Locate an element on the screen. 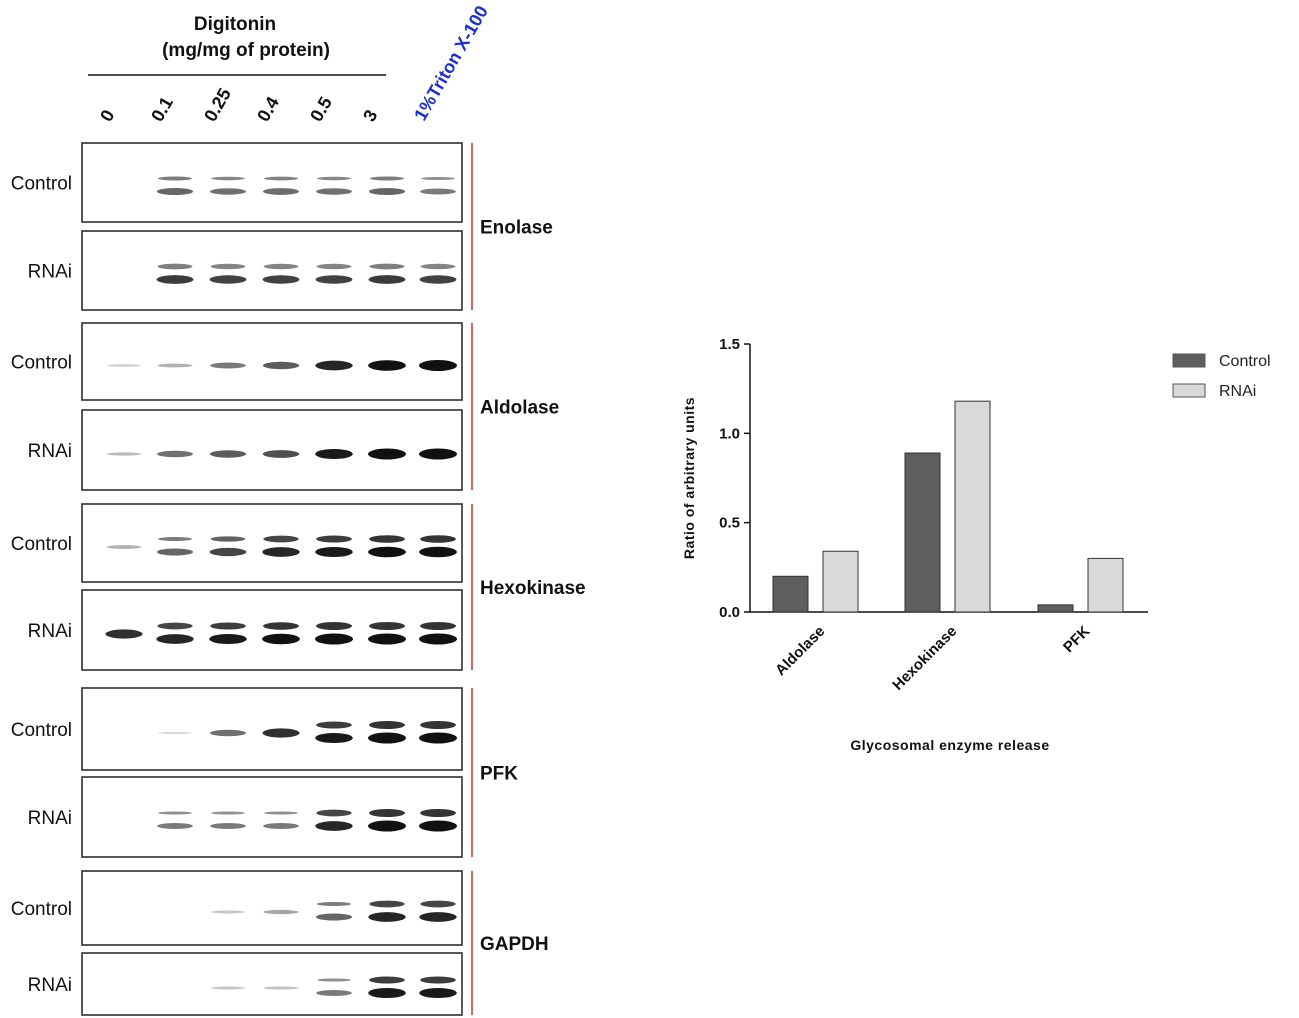 This screenshot has height=1018, width=1299. protein-label: PFK is located at coordinates (499, 774).